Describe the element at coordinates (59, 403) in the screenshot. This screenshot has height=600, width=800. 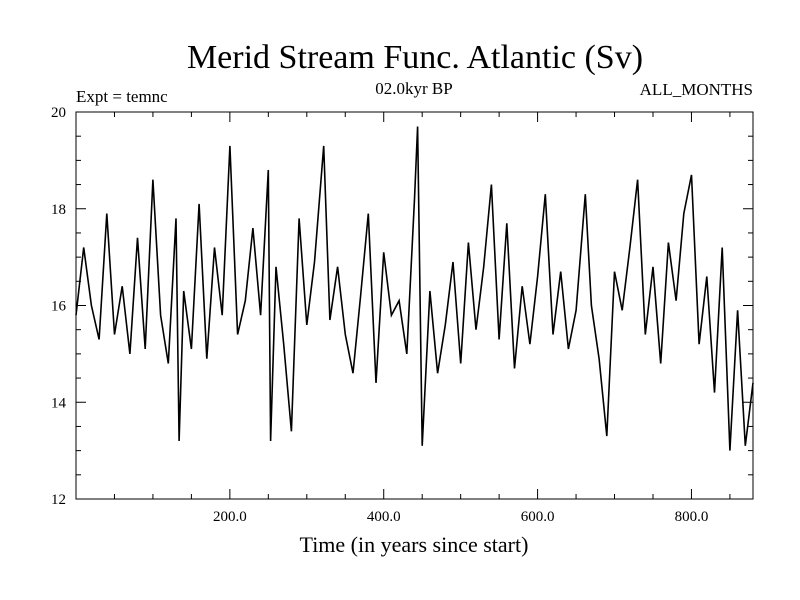
I see `y-tick-label: 14` at that location.